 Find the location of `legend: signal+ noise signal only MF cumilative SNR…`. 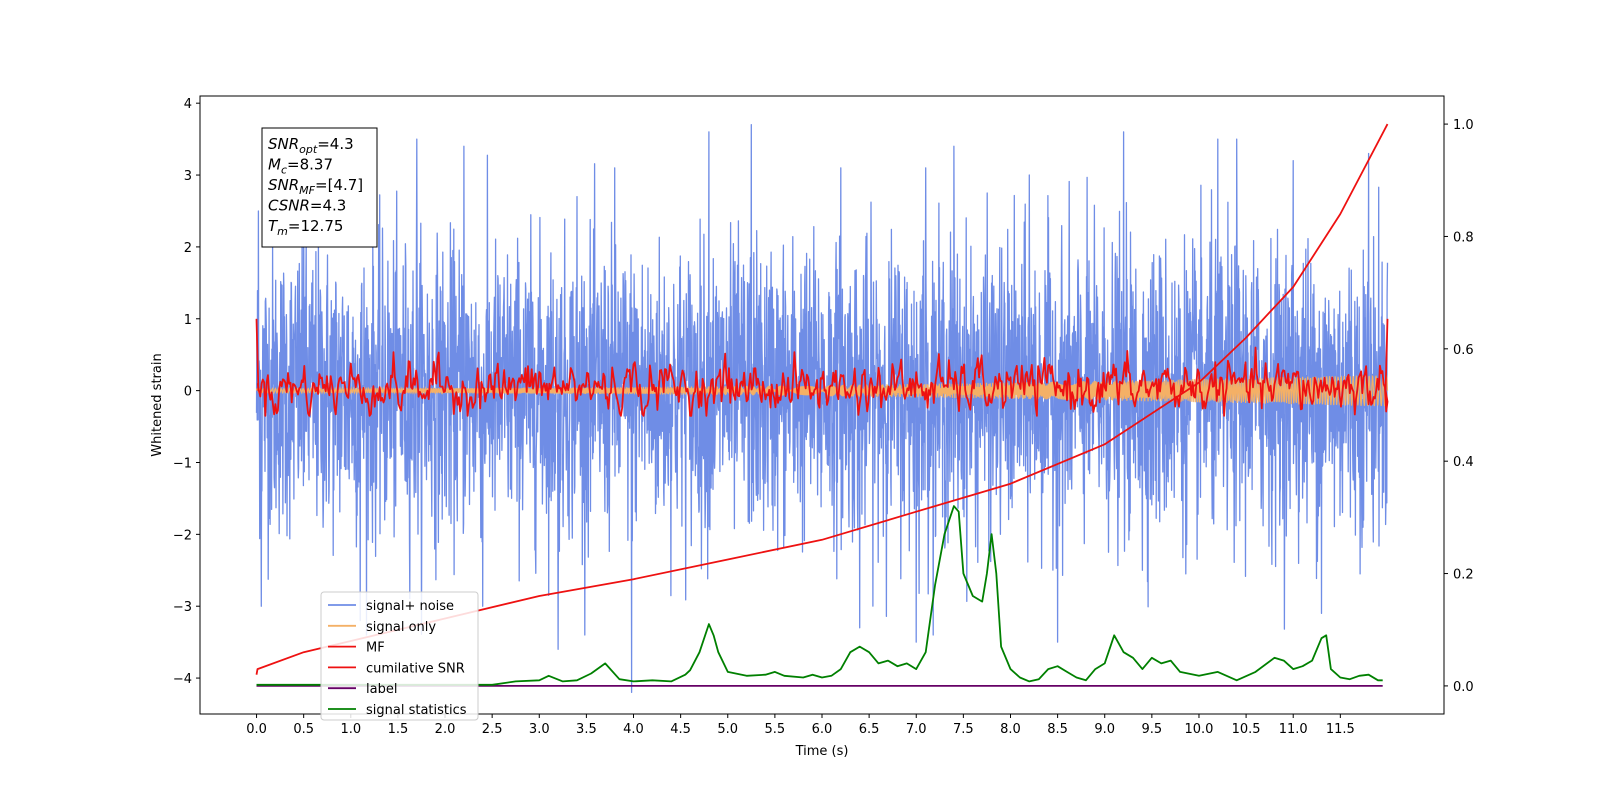

legend: signal+ noise signal only MF cumilative SNR… is located at coordinates (399, 656).